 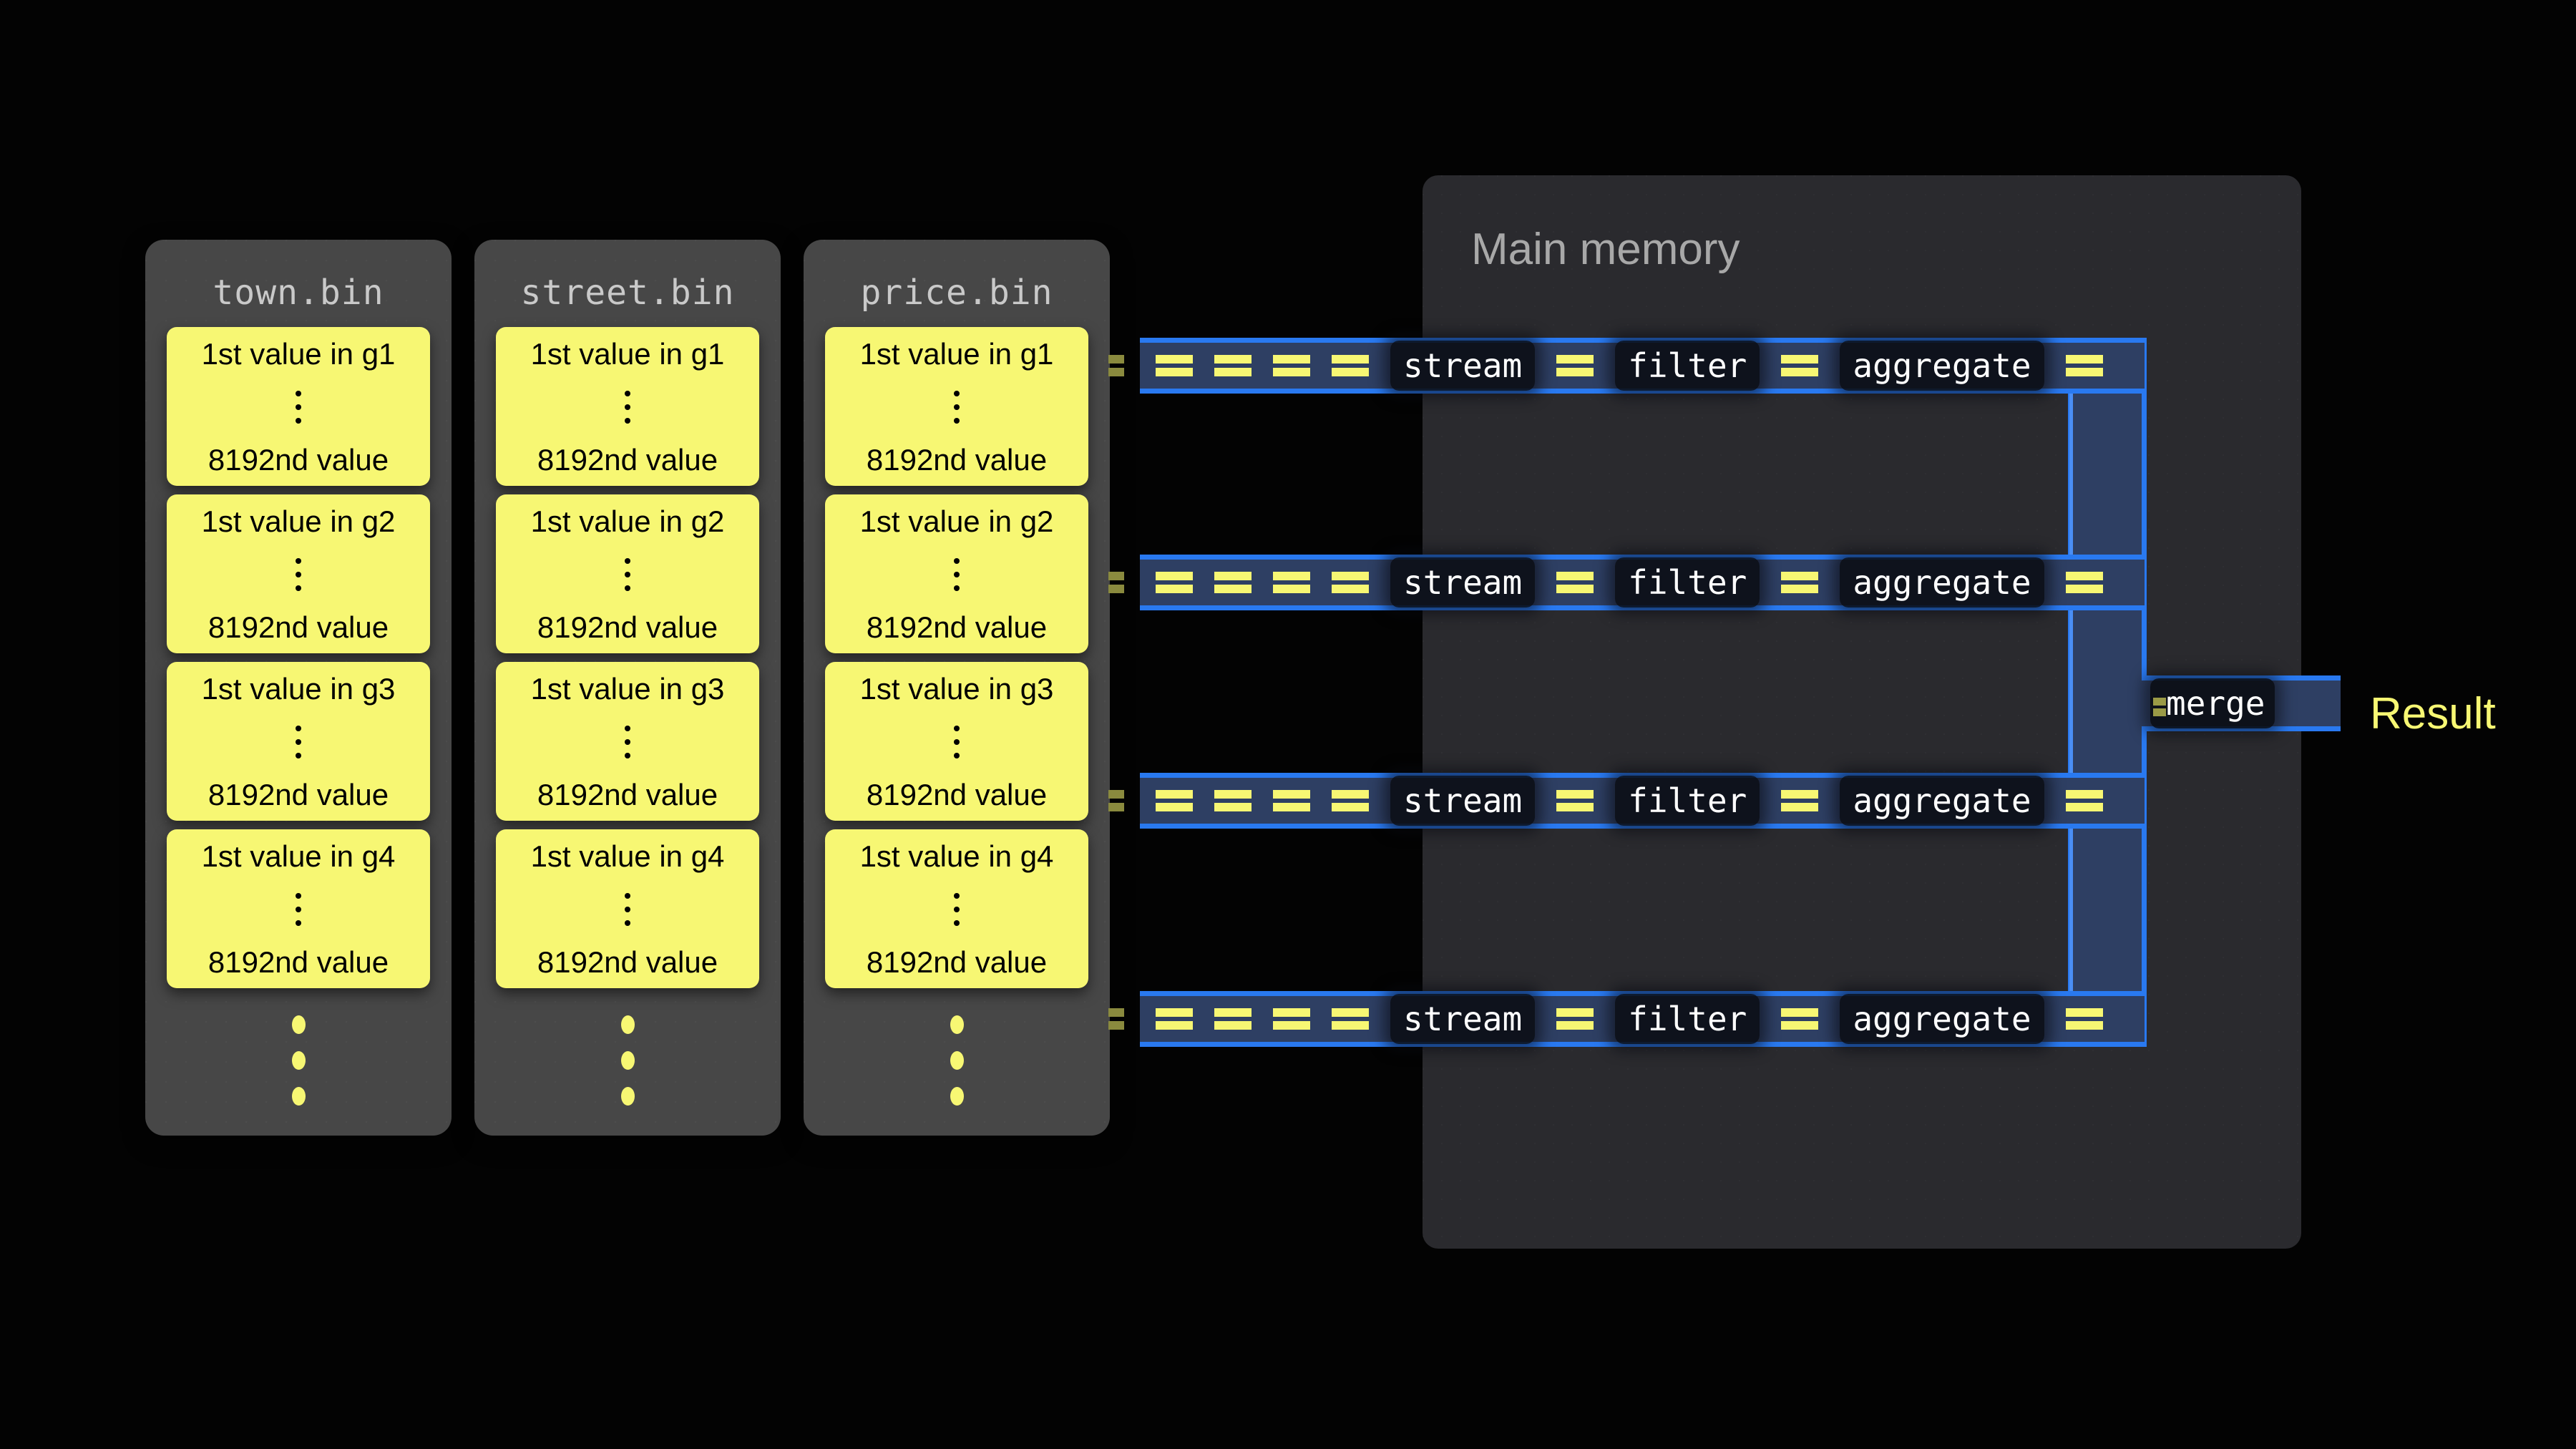 I want to click on merge-node-label: merge, so click(x=2215, y=703).